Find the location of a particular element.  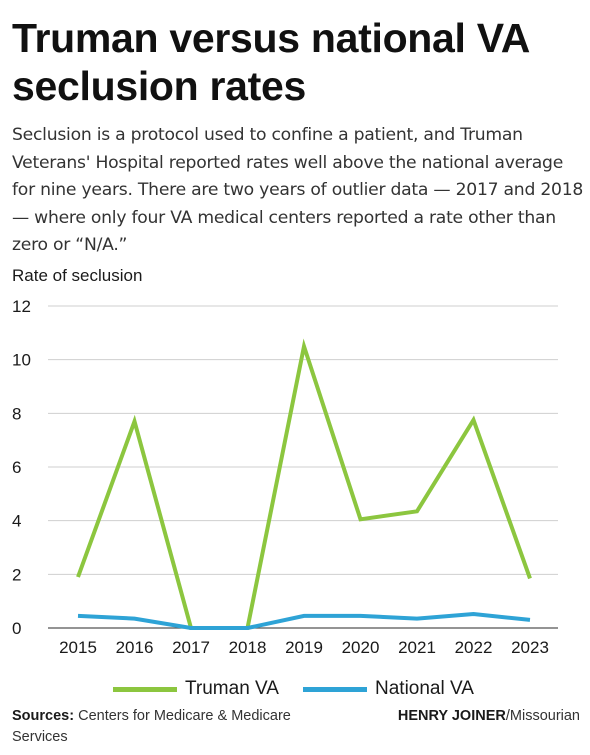

legend-item: Truman VA is located at coordinates (196, 689).